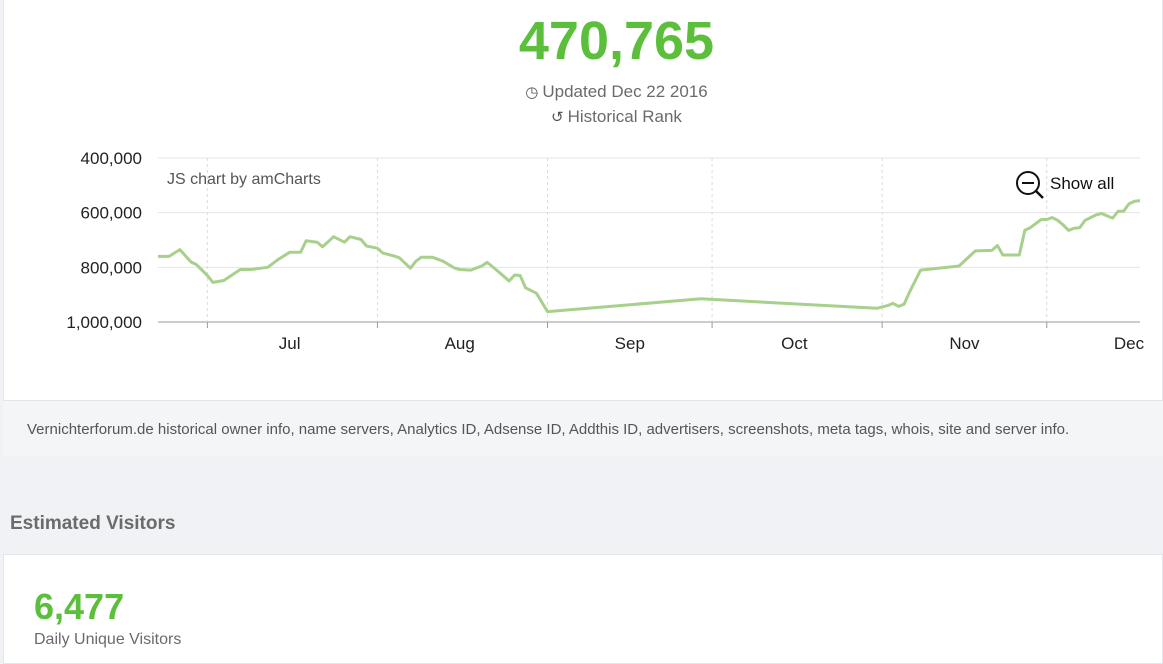 The width and height of the screenshot is (1163, 664). What do you see at coordinates (675, 337) in the screenshot?
I see `x-axis: Jul Aug Sep Oct Nov Dec` at bounding box center [675, 337].